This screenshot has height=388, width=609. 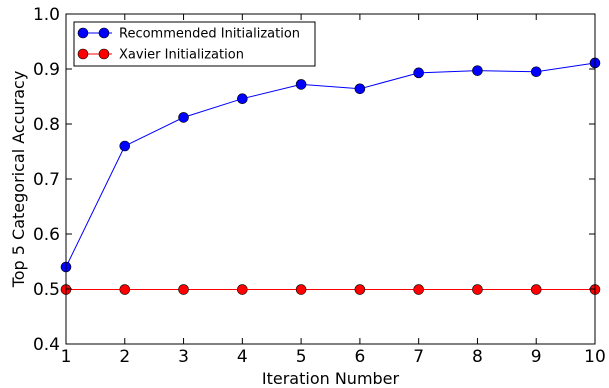 What do you see at coordinates (46, 125) in the screenshot?
I see `y-tick-label: 0.8` at bounding box center [46, 125].